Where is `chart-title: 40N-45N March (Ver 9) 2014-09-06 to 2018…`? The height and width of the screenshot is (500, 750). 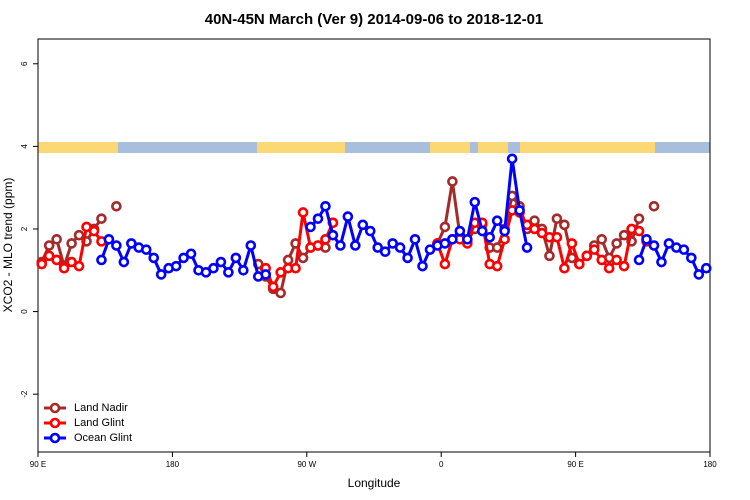
chart-title: 40N-45N March (Ver 9) 2014-09-06 to 2018… is located at coordinates (374, 19).